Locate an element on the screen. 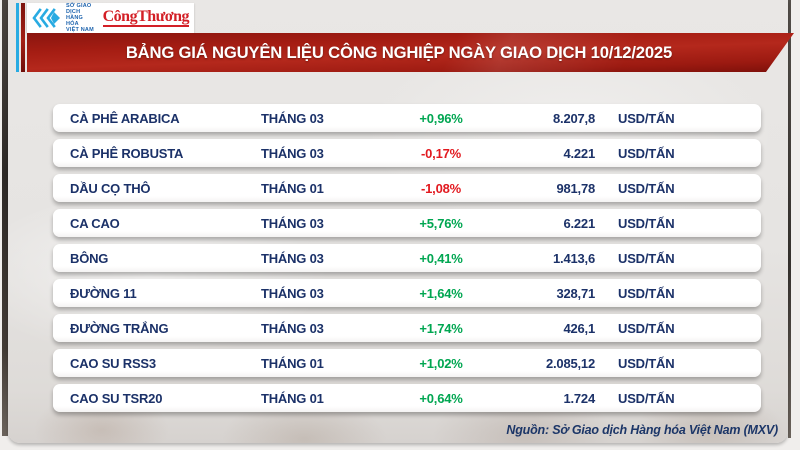 Image resolution: width=800 pixels, height=450 pixels. cell-change: +5,76% is located at coordinates (441, 223).